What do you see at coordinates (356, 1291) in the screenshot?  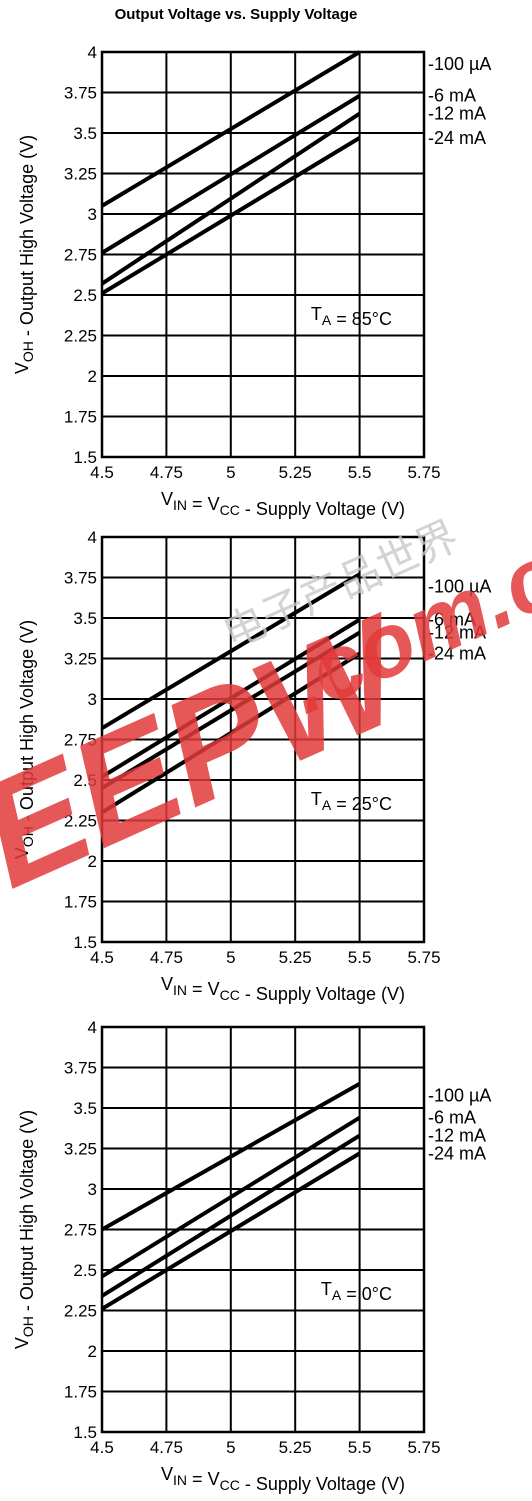 I see `temperature-label: TA = 0°C` at bounding box center [356, 1291].